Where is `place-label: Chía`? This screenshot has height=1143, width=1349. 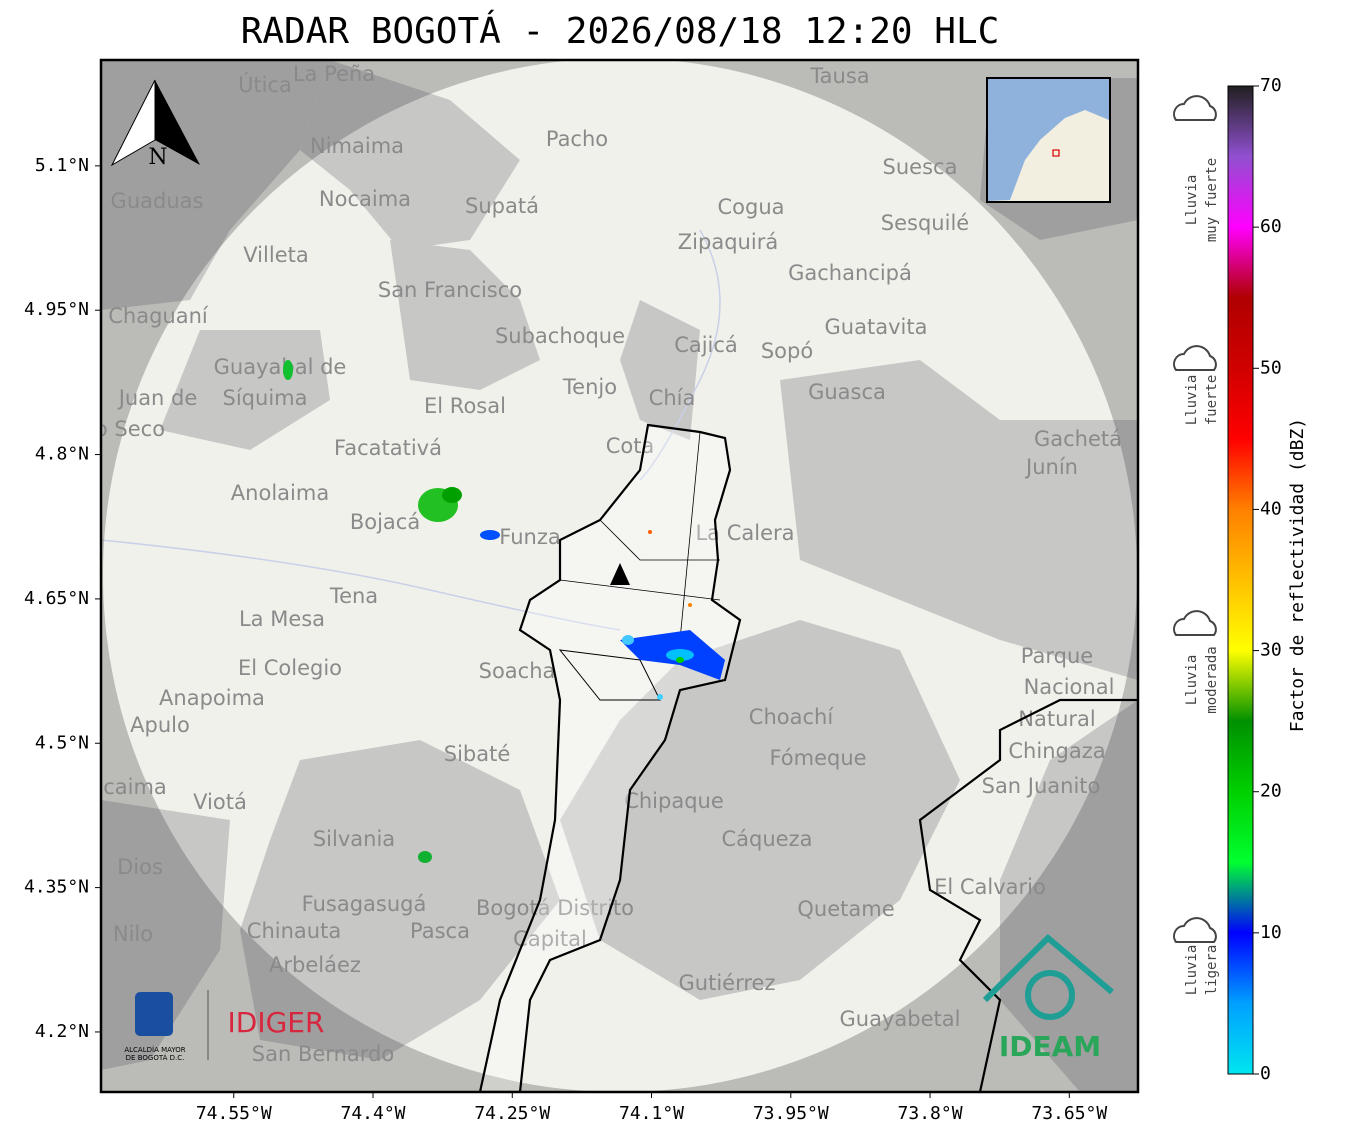 place-label: Chía is located at coordinates (672, 398).